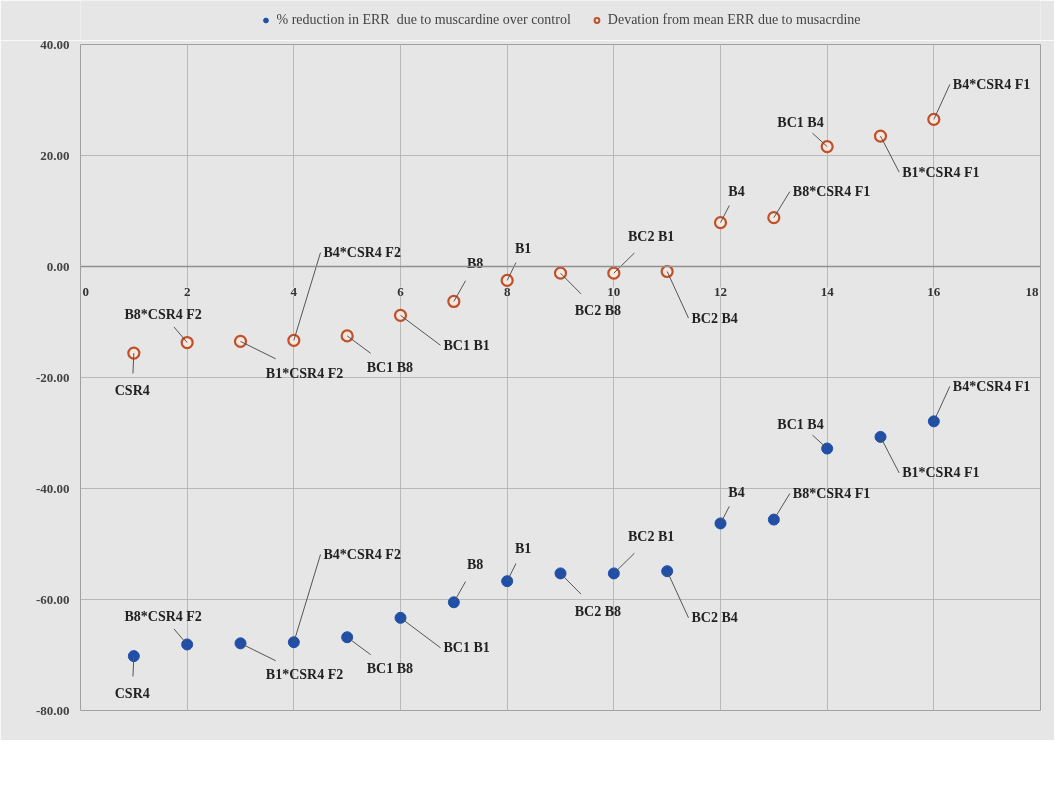 Image resolution: width=1063 pixels, height=786 pixels. Describe the element at coordinates (52, 710) in the screenshot. I see `y-tick-label: -80.00` at that location.